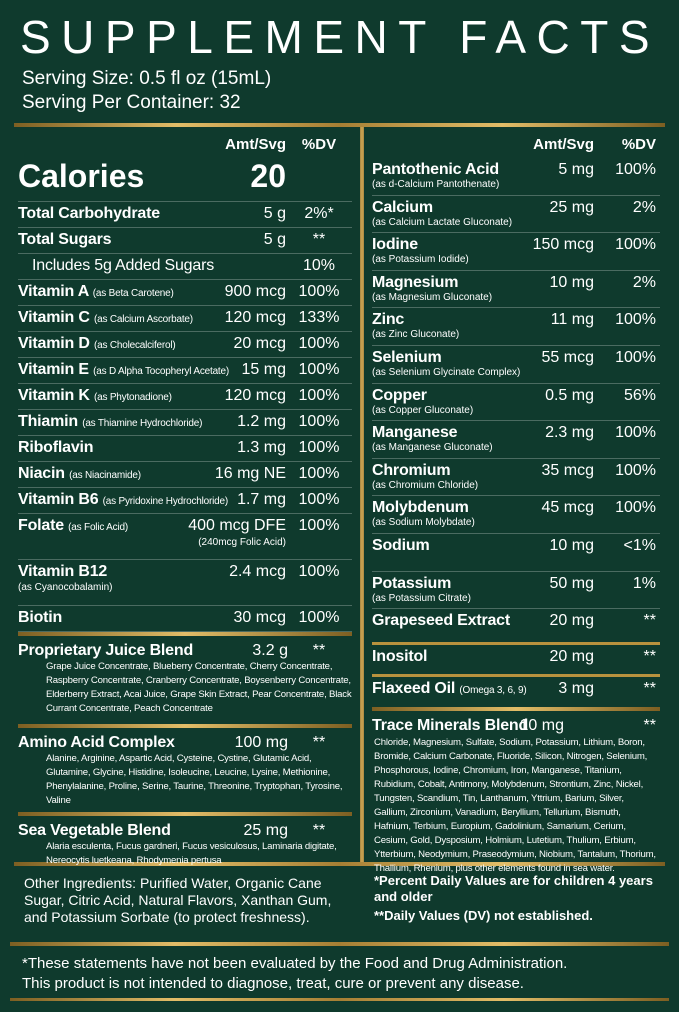 Image resolution: width=679 pixels, height=1012 pixels. I want to click on nutrient-source: (as Folic Acid), so click(98, 527).